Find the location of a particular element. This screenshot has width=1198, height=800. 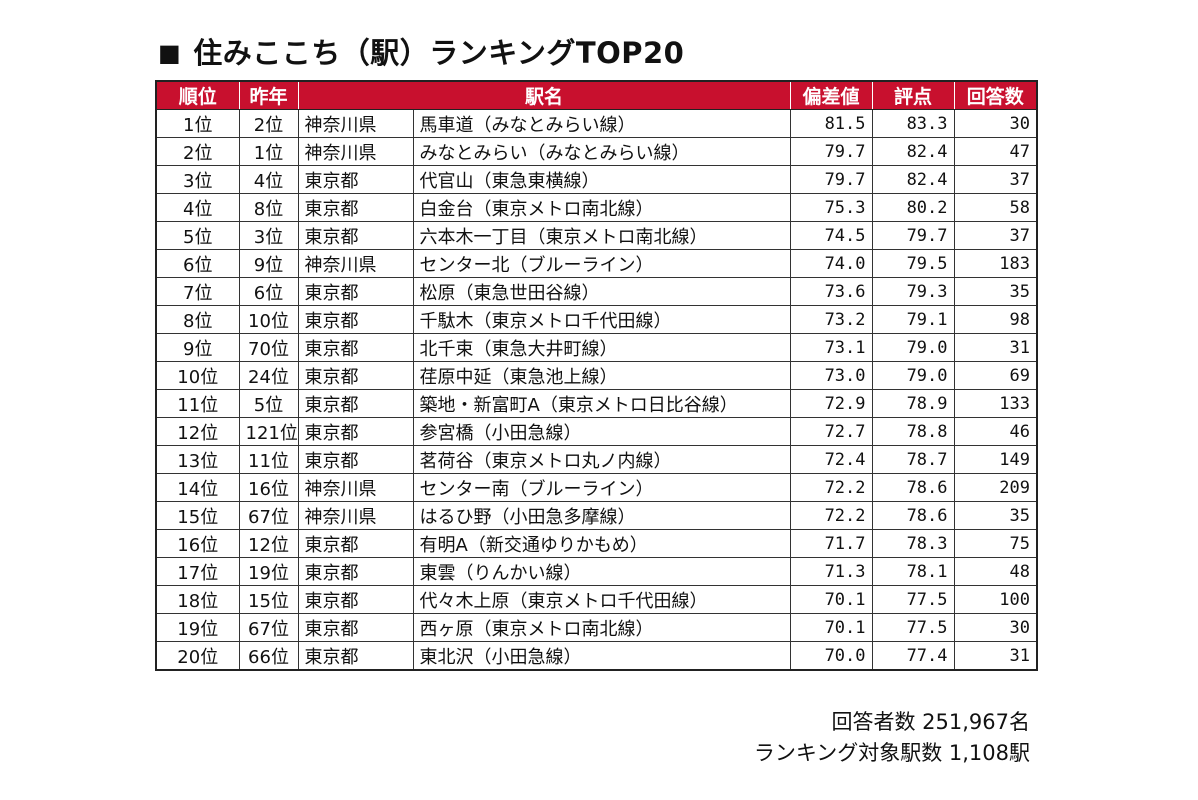

cell-score: 79.1 is located at coordinates (913, 319).